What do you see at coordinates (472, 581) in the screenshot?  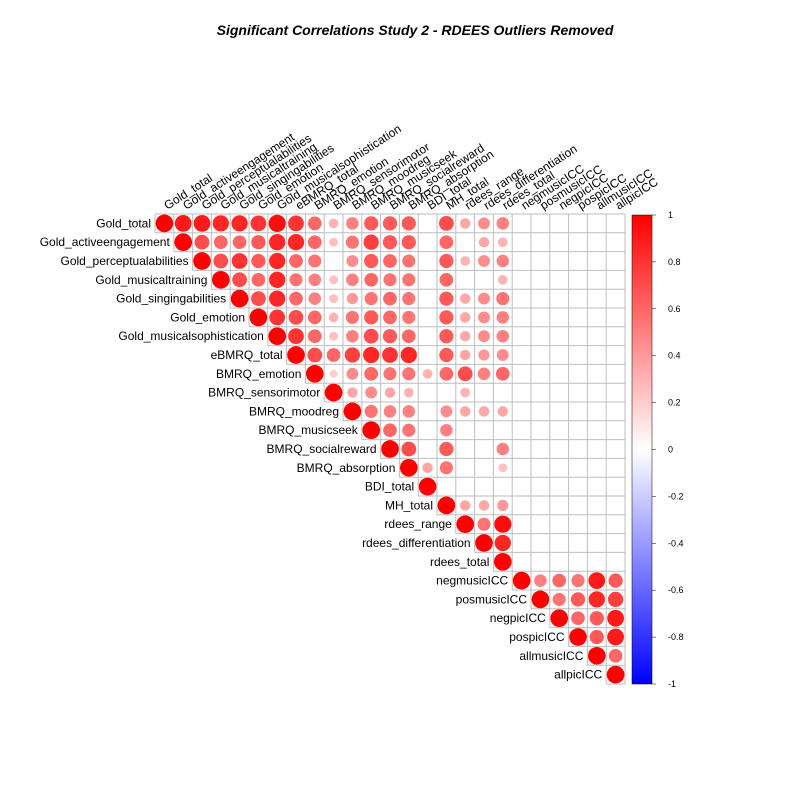 I see `row-label: negmusicICC` at bounding box center [472, 581].